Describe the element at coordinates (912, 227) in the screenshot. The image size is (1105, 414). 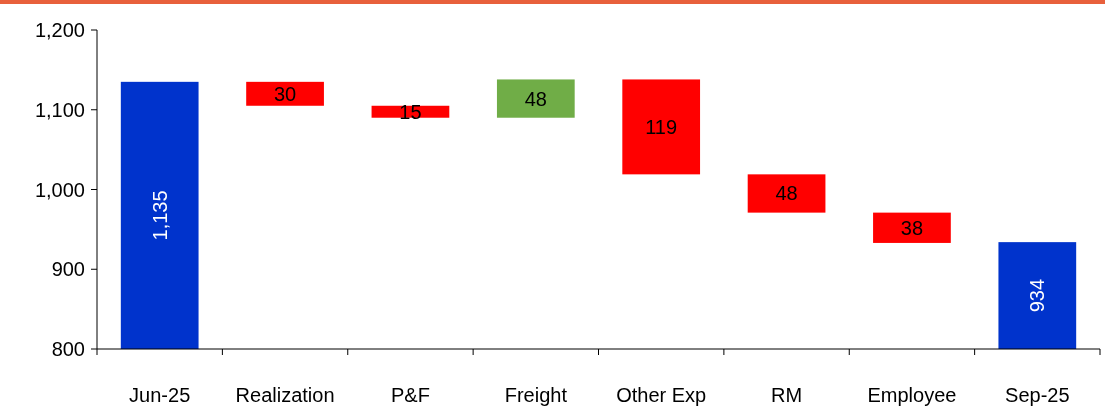
I see `data-label: 38` at that location.